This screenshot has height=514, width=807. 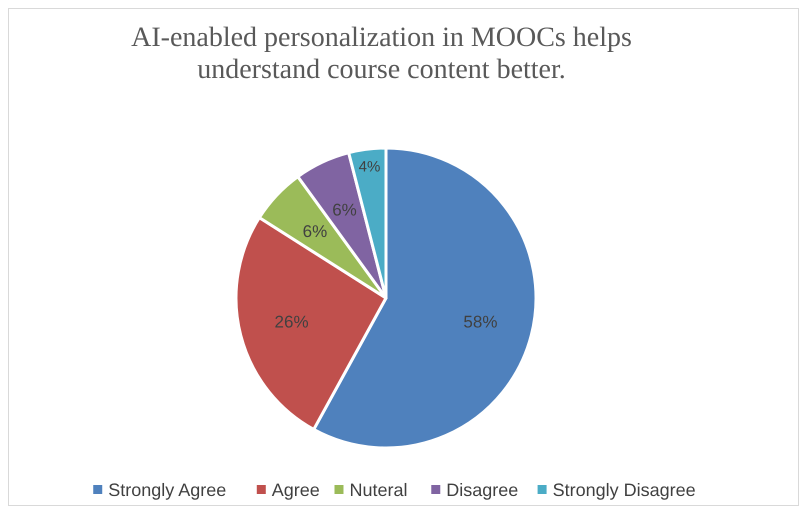 What do you see at coordinates (482, 490) in the screenshot?
I see `legend-label: Disagree` at bounding box center [482, 490].